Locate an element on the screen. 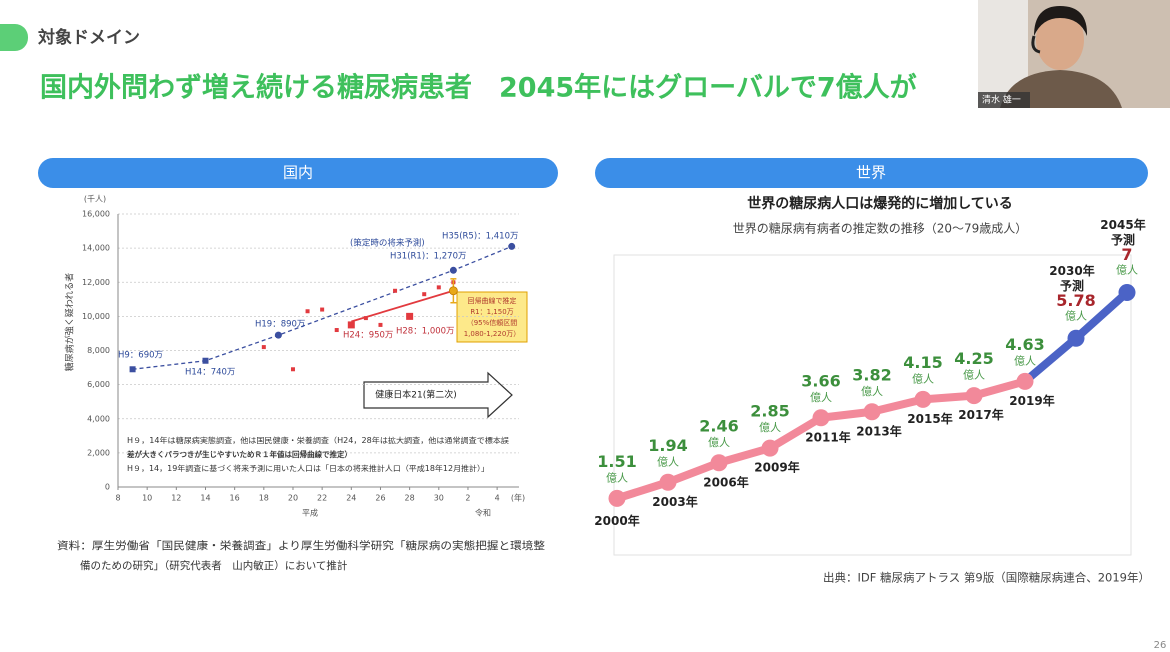 Image resolution: width=1170 pixels, height=652 pixels. value-label: 3.66 is located at coordinates (820, 380).